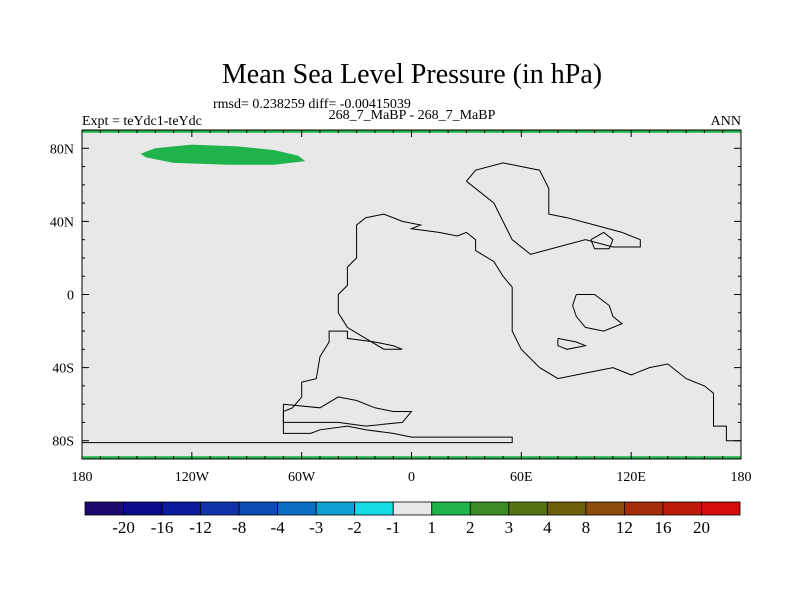 Image resolution: width=800 pixels, height=600 pixels. What do you see at coordinates (412, 74) in the screenshot?
I see `chart-title: Mean Sea Level Pressure (in hPa)` at bounding box center [412, 74].